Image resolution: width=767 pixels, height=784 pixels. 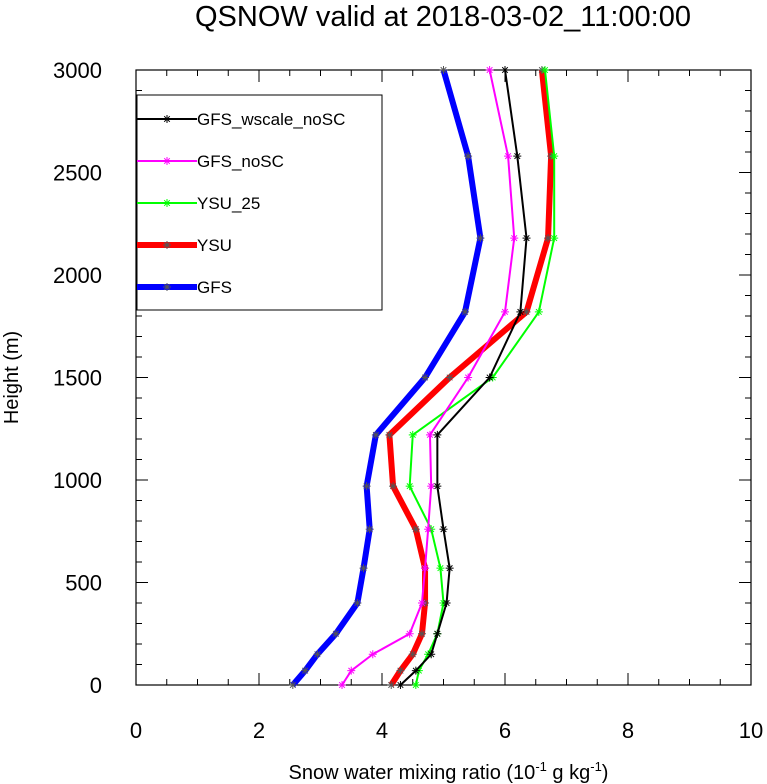 What do you see at coordinates (605, 773) in the screenshot?
I see `x-axis-label-end: )` at bounding box center [605, 773].